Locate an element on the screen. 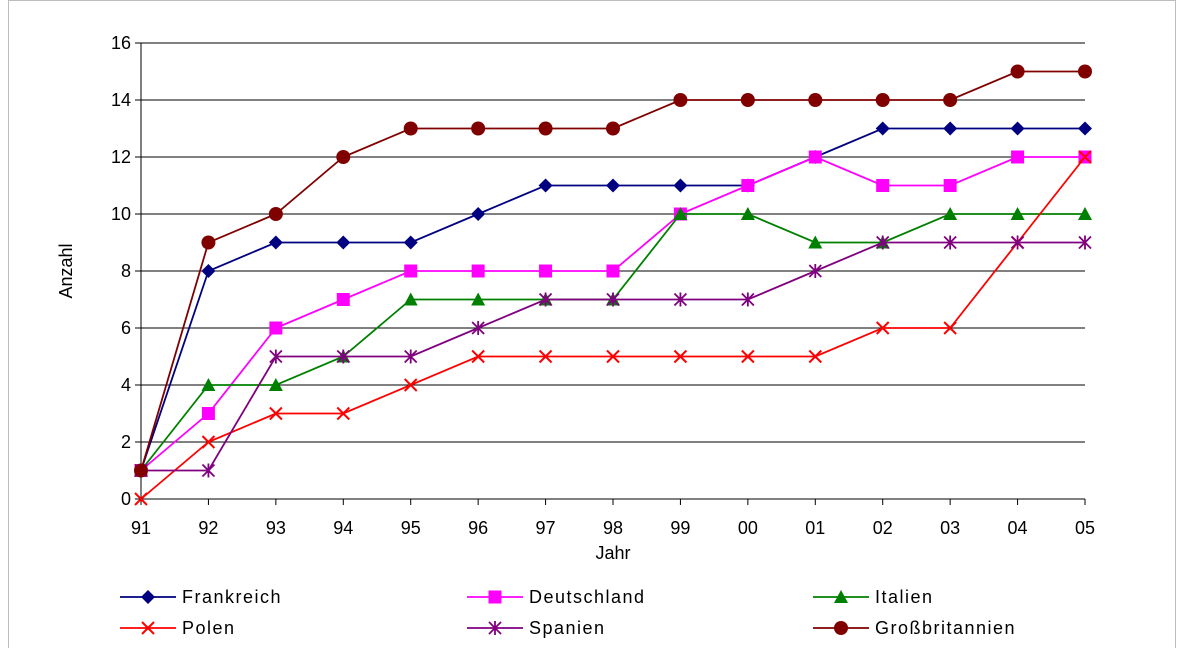 This screenshot has width=1182, height=650. legend-label: Italien is located at coordinates (904, 597).